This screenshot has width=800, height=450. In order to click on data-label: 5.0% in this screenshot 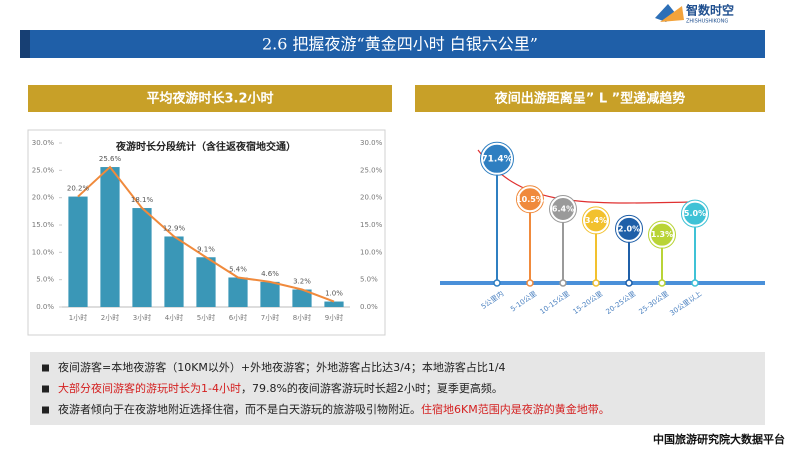, I will do `click(695, 213)`.